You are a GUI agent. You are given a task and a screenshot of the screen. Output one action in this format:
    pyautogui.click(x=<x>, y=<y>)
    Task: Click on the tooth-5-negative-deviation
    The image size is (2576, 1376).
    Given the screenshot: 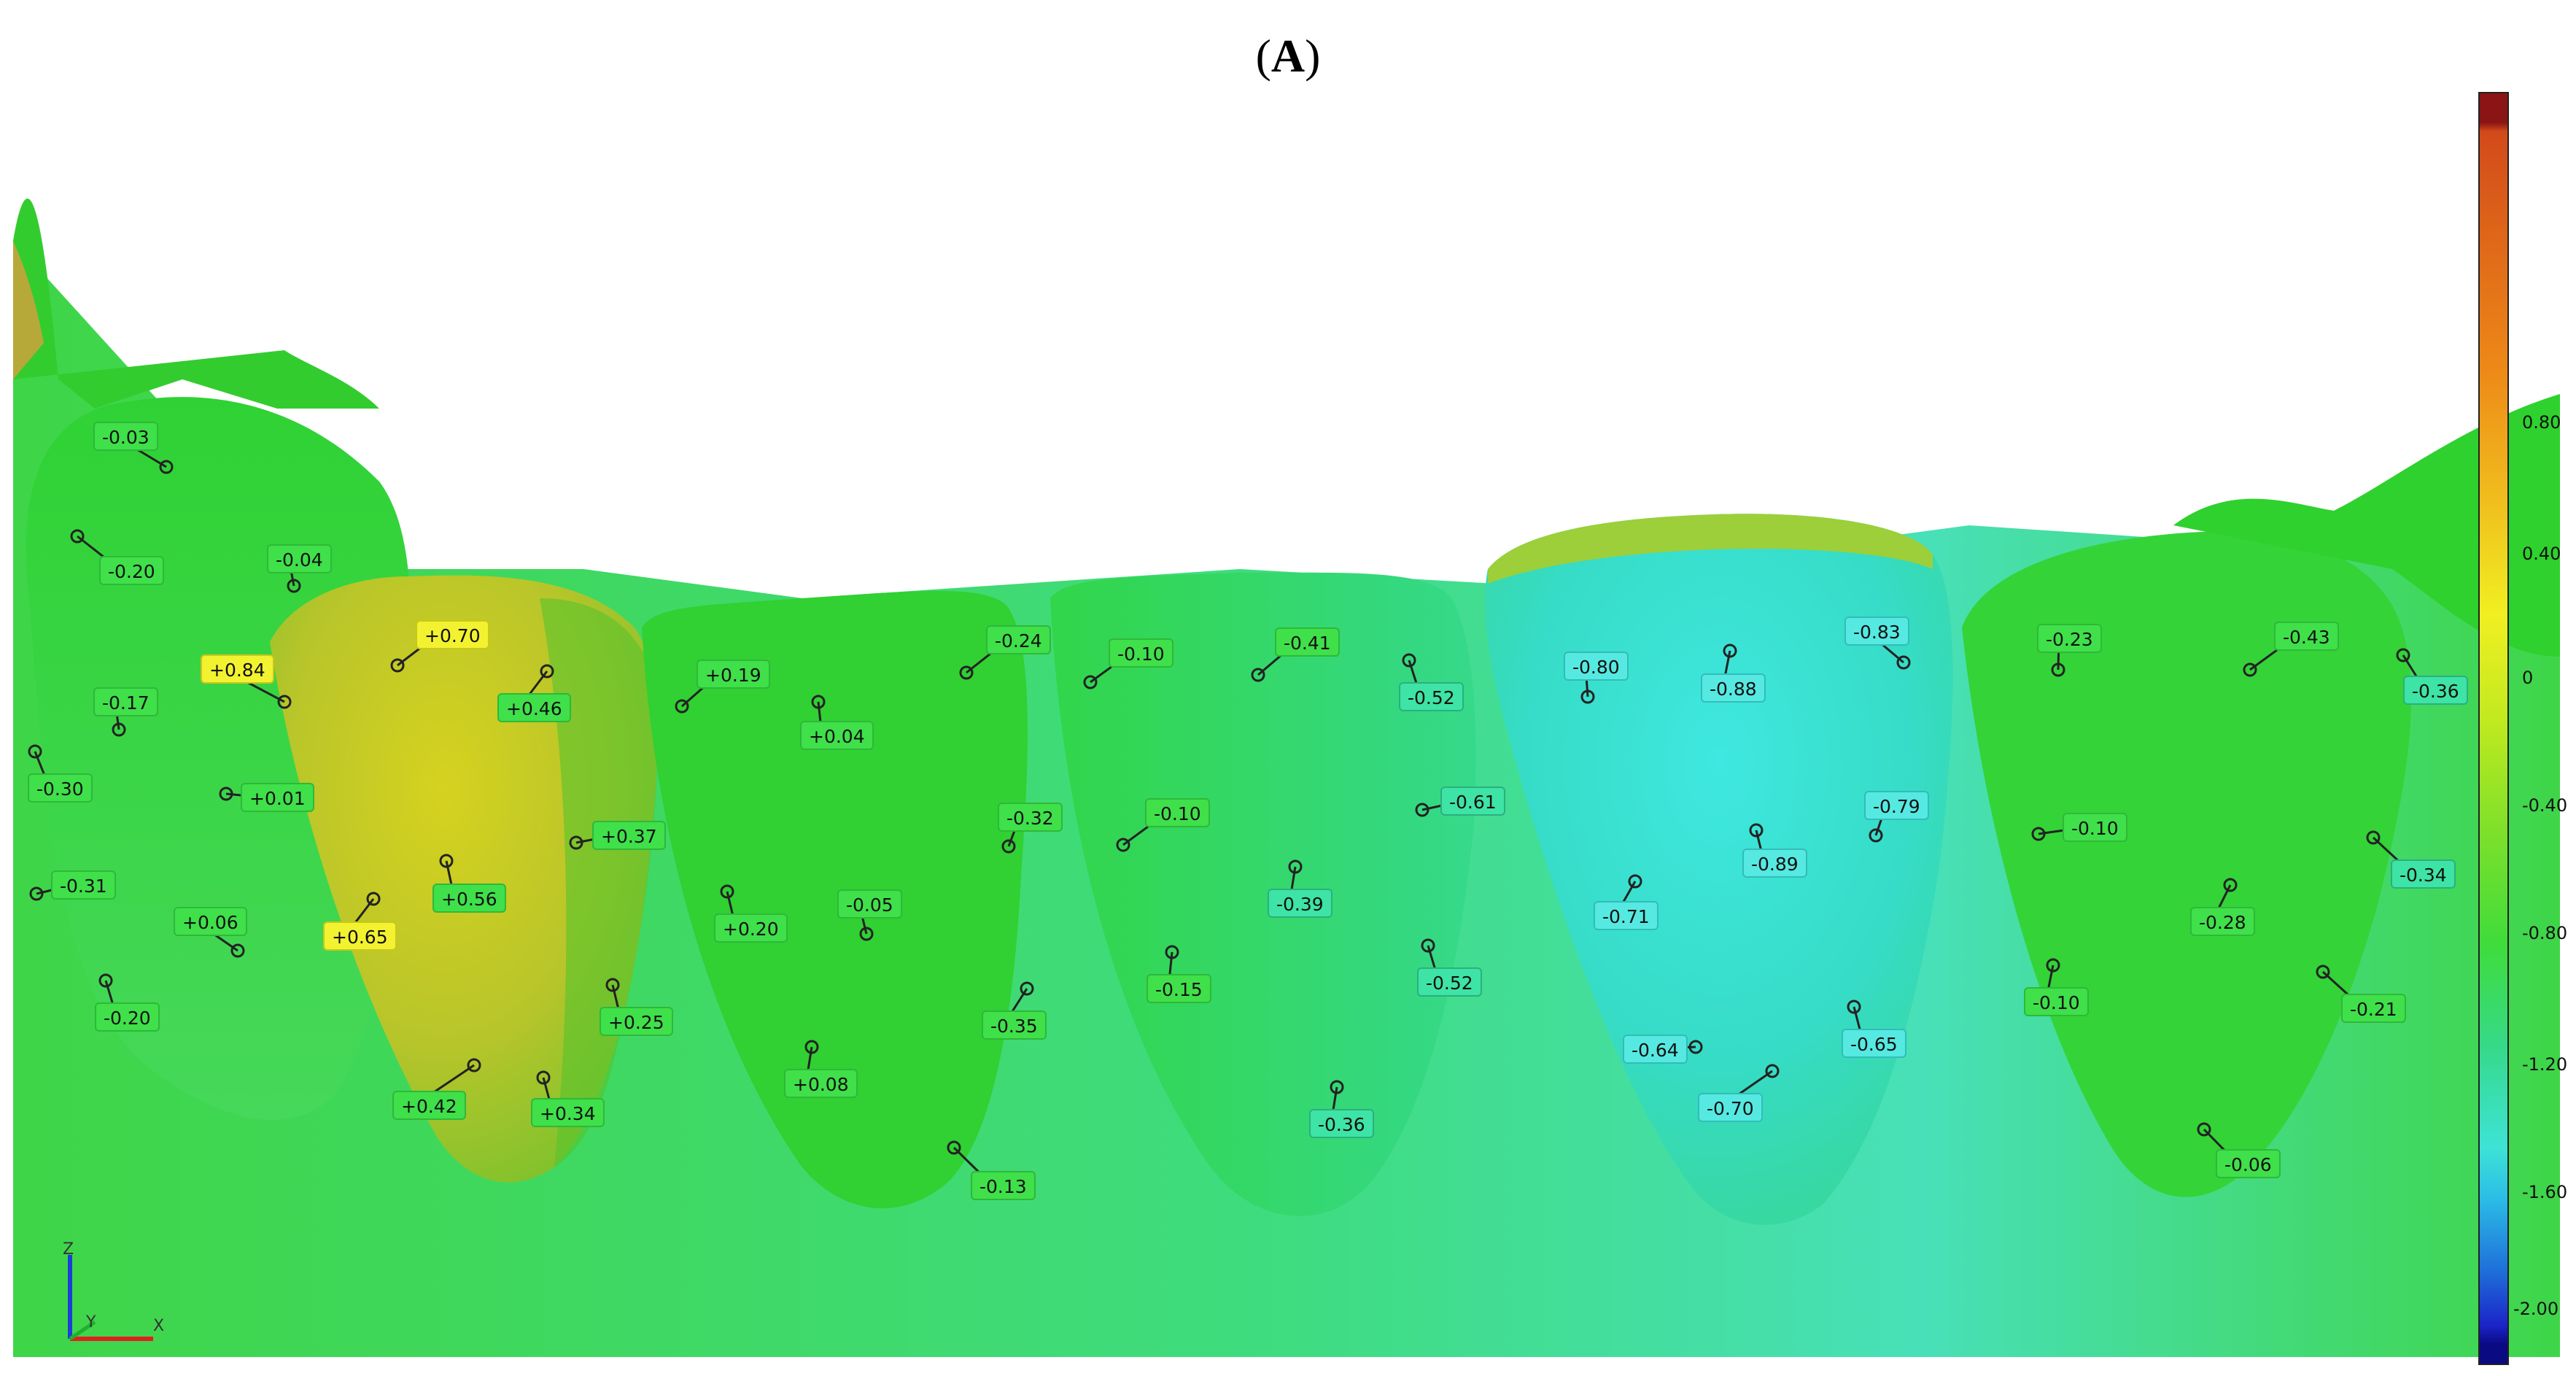 What is the action you would take?
    pyautogui.click(x=1719, y=870)
    